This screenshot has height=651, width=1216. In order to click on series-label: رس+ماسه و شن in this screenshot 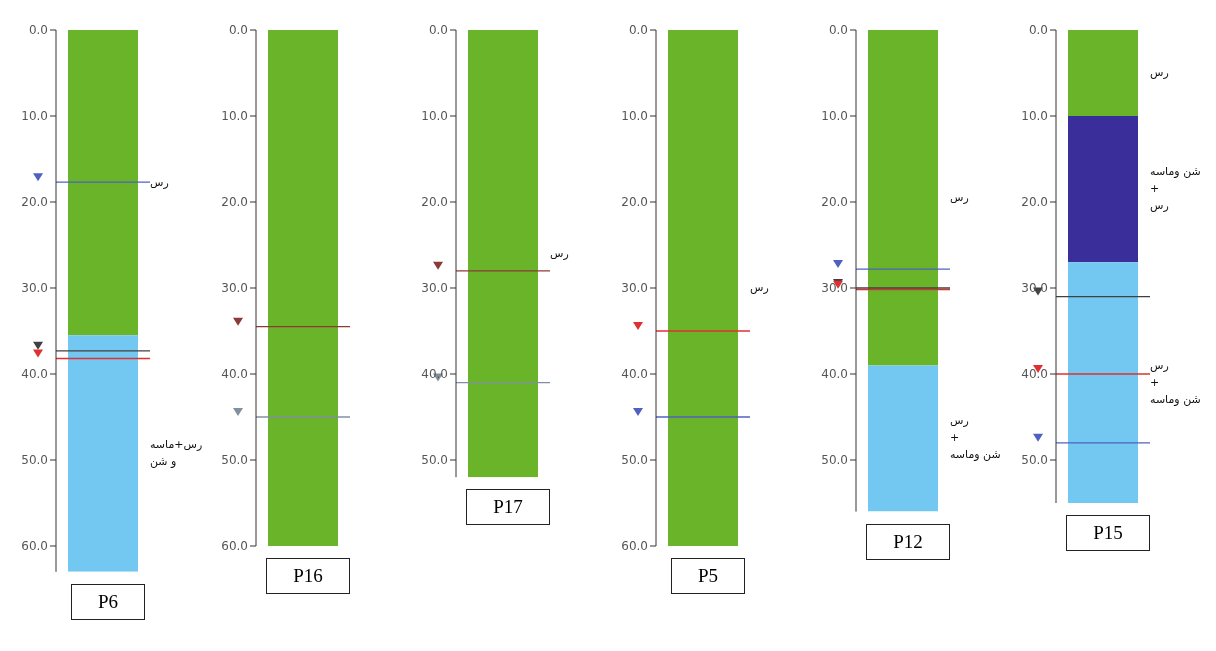, I will do `click(176, 453)`.